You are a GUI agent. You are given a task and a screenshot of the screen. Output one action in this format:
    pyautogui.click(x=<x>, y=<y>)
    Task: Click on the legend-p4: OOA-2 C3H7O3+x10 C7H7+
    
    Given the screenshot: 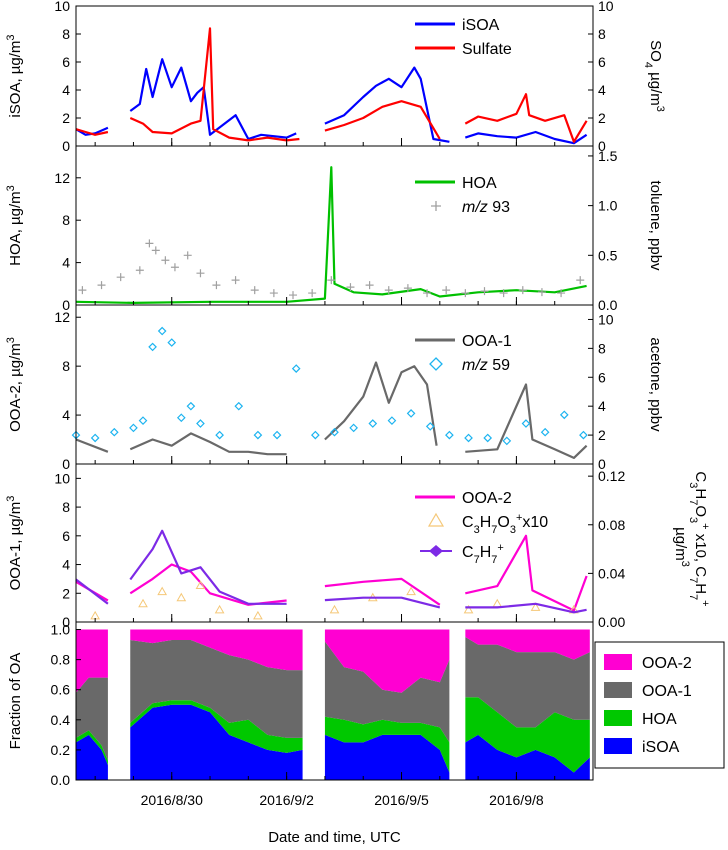 What is the action you would take?
    pyautogui.click(x=481, y=528)
    